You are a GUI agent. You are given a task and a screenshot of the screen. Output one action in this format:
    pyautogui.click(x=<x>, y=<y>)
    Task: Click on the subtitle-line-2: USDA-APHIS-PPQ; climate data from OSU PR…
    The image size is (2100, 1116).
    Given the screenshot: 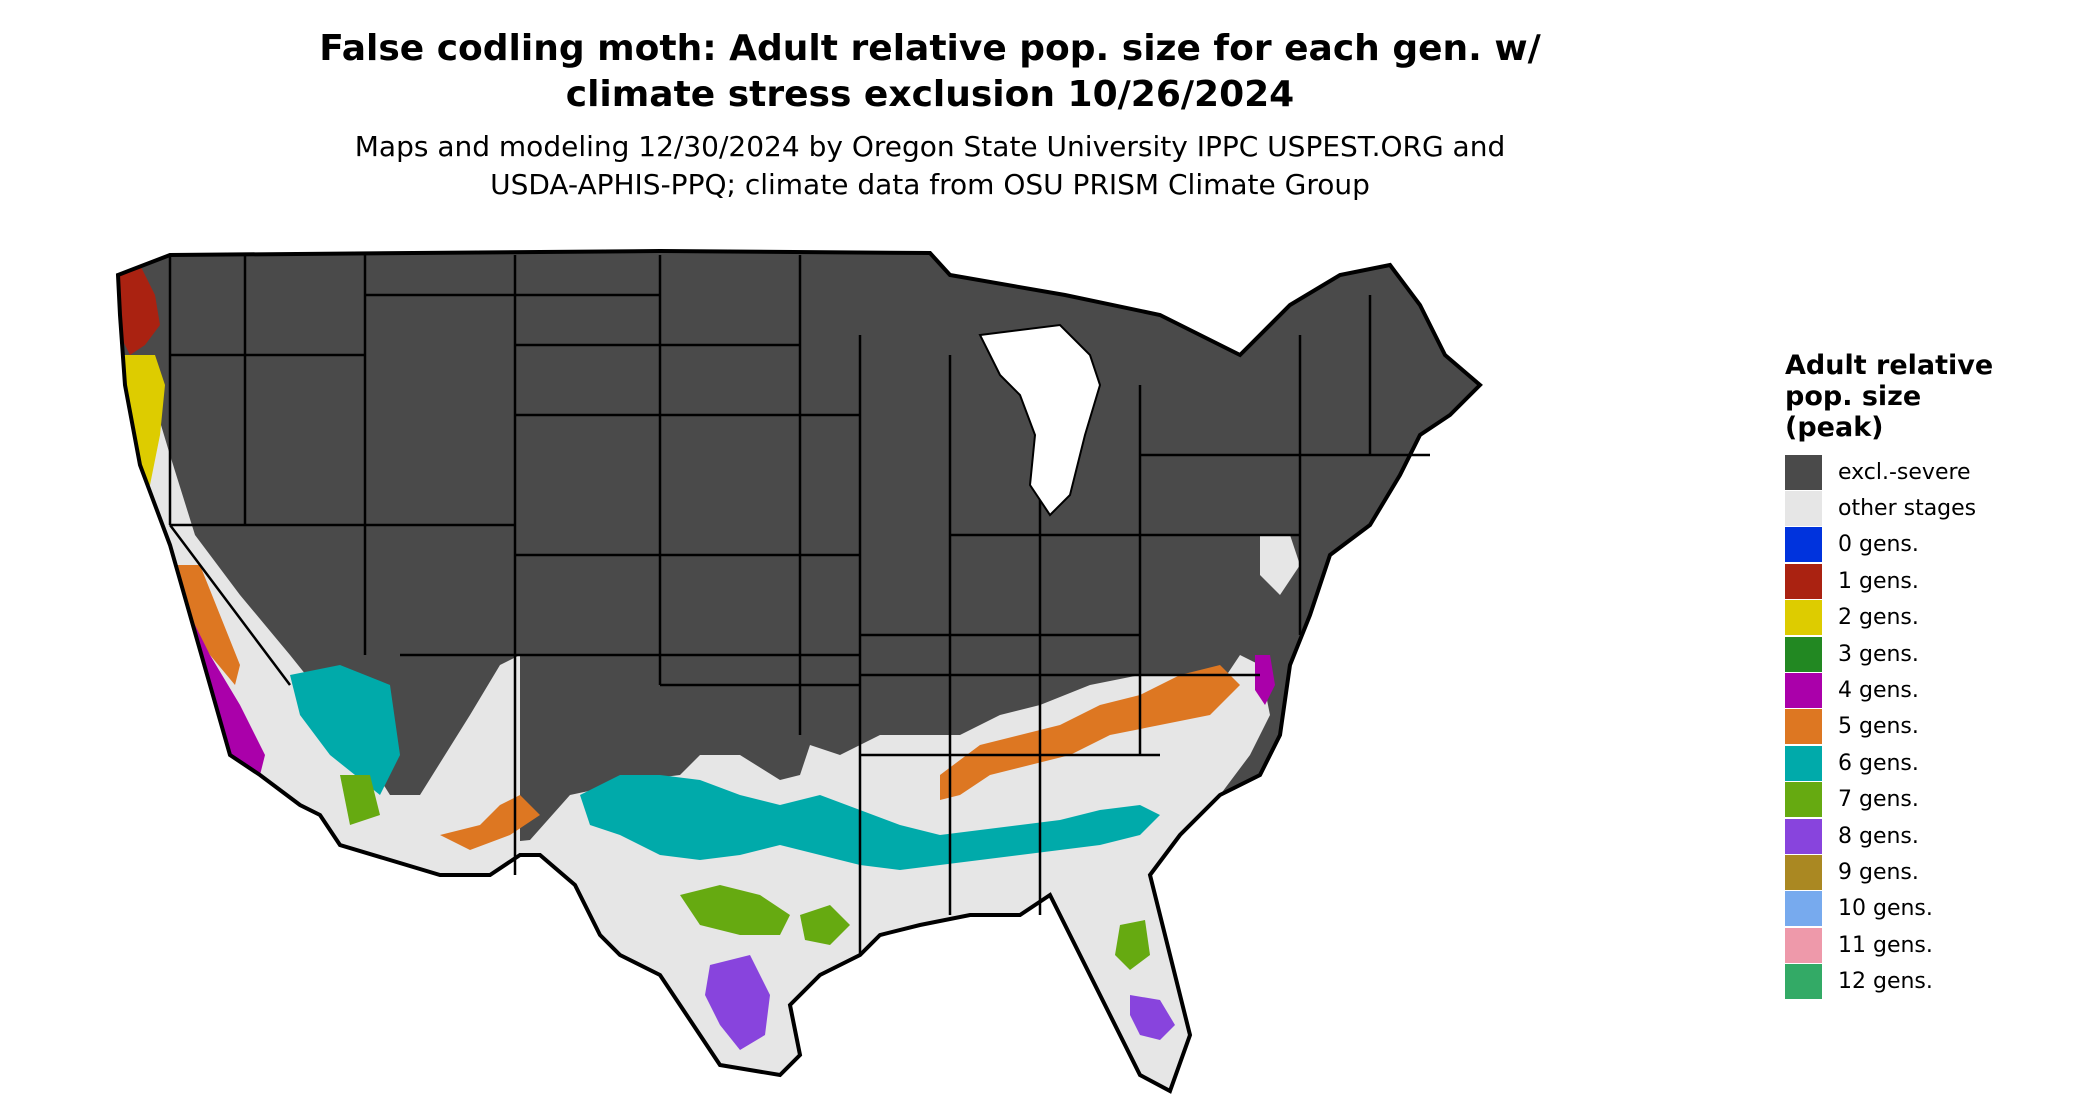 What is the action you would take?
    pyautogui.click(x=930, y=184)
    